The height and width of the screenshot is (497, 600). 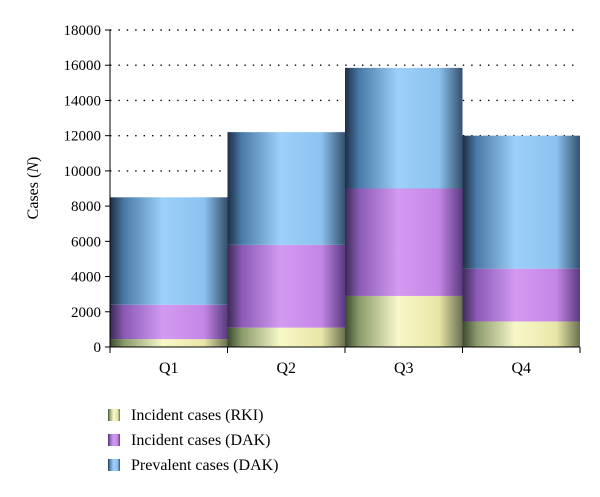 What do you see at coordinates (86, 242) in the screenshot?
I see `y-tick-label: 6000` at bounding box center [86, 242].